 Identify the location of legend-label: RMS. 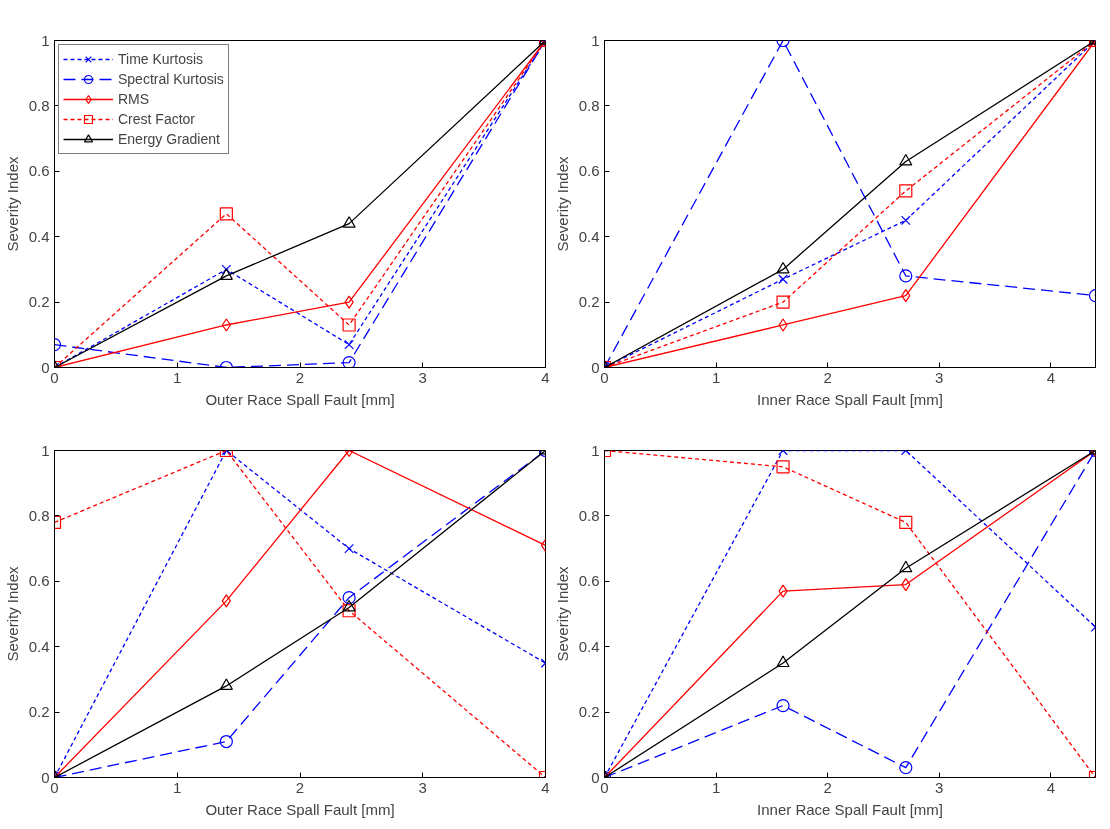
(134, 99).